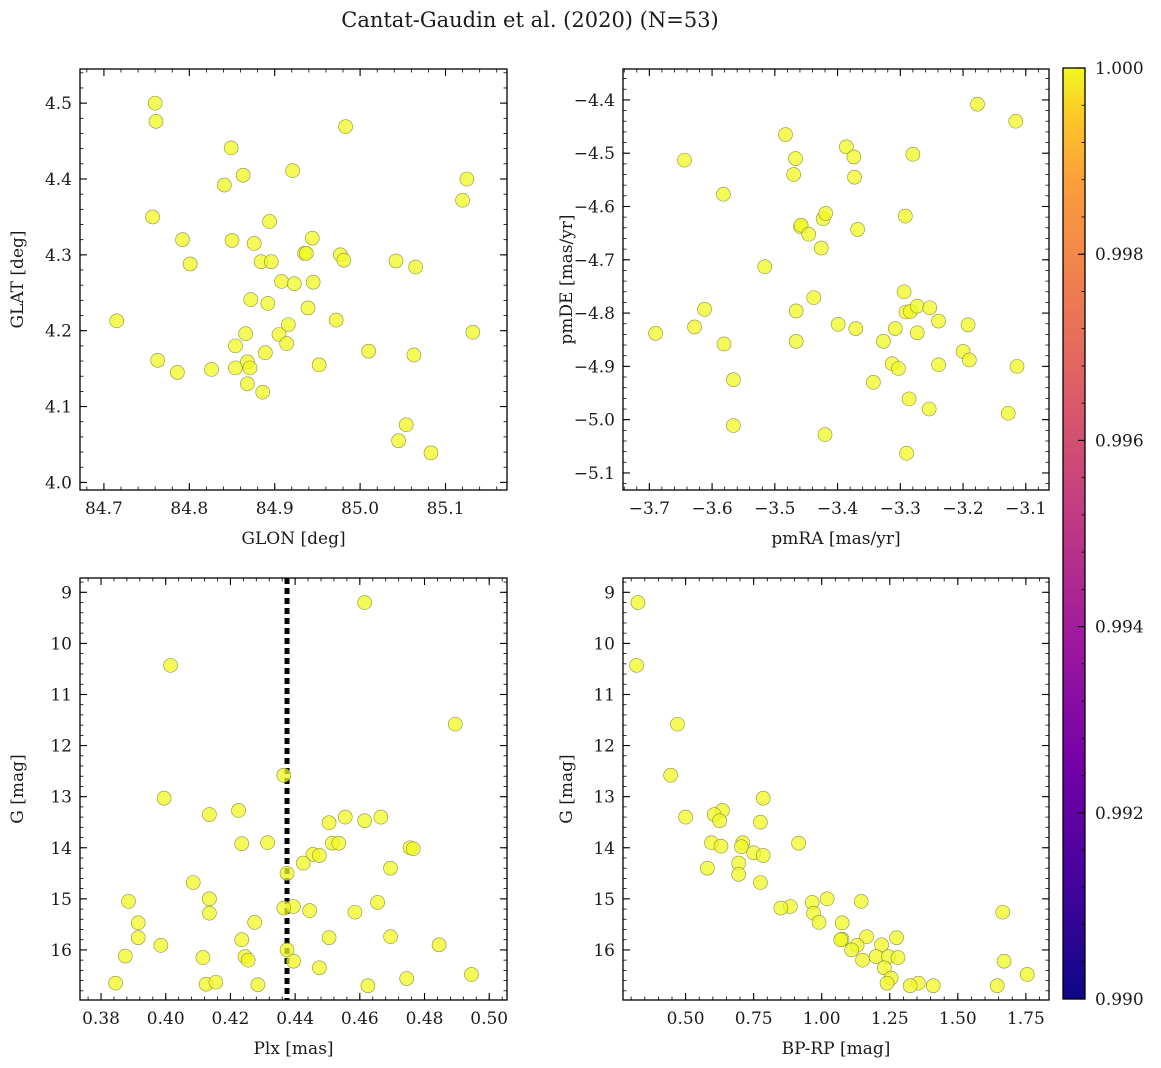  Describe the element at coordinates (101, 1019) in the screenshot. I see `x-tick-label: 0.38` at that location.